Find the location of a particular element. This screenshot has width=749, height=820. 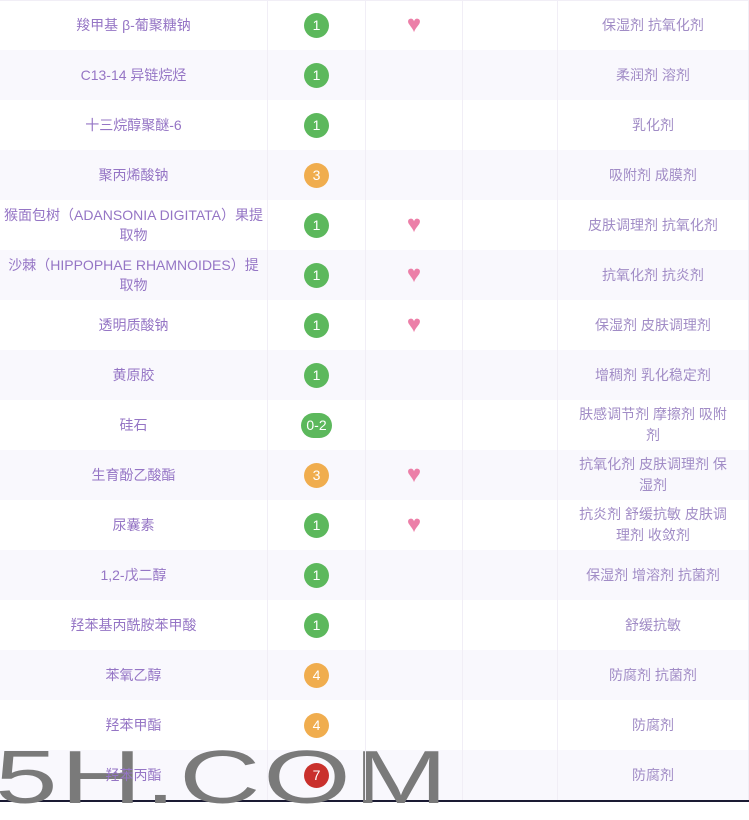

ingredient-row: C13-14 异链烷烃 1 柔润剂 溶剂 is located at coordinates (374, 75).